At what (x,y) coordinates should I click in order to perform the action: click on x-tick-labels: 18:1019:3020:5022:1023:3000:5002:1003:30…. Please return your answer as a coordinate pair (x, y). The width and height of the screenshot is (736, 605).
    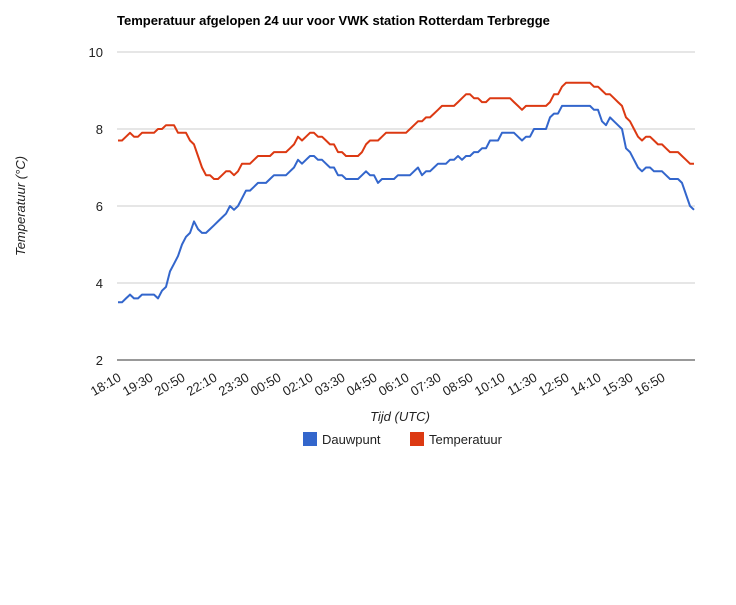
    Looking at the image, I should click on (378, 384).